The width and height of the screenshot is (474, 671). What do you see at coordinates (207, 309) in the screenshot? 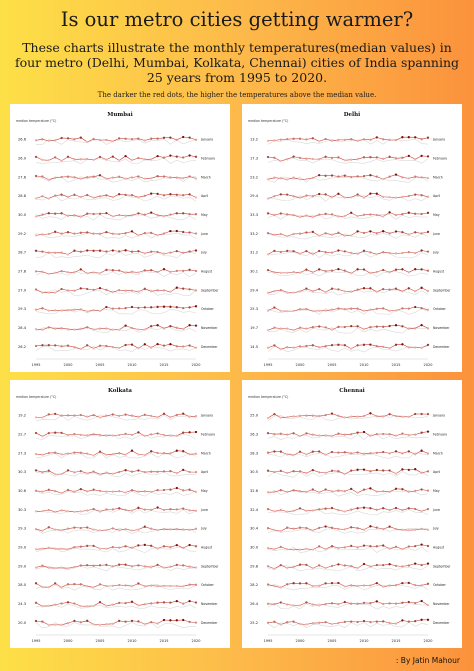
I see `month-label: October` at bounding box center [207, 309].